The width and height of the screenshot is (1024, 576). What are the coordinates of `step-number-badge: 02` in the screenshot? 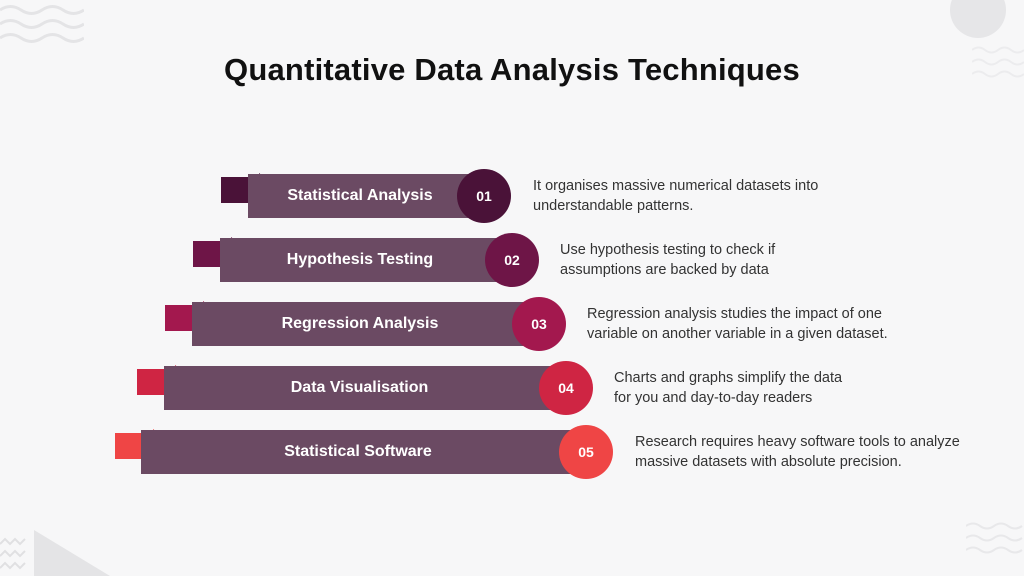 It's located at (512, 260).